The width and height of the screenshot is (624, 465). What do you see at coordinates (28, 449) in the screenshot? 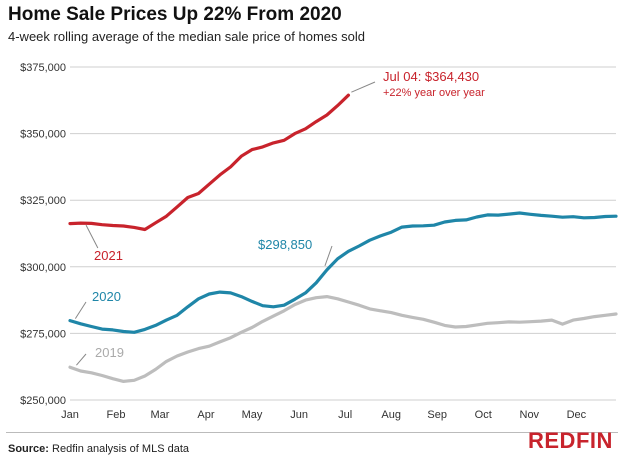
I see `source-label: Source:` at bounding box center [28, 449].